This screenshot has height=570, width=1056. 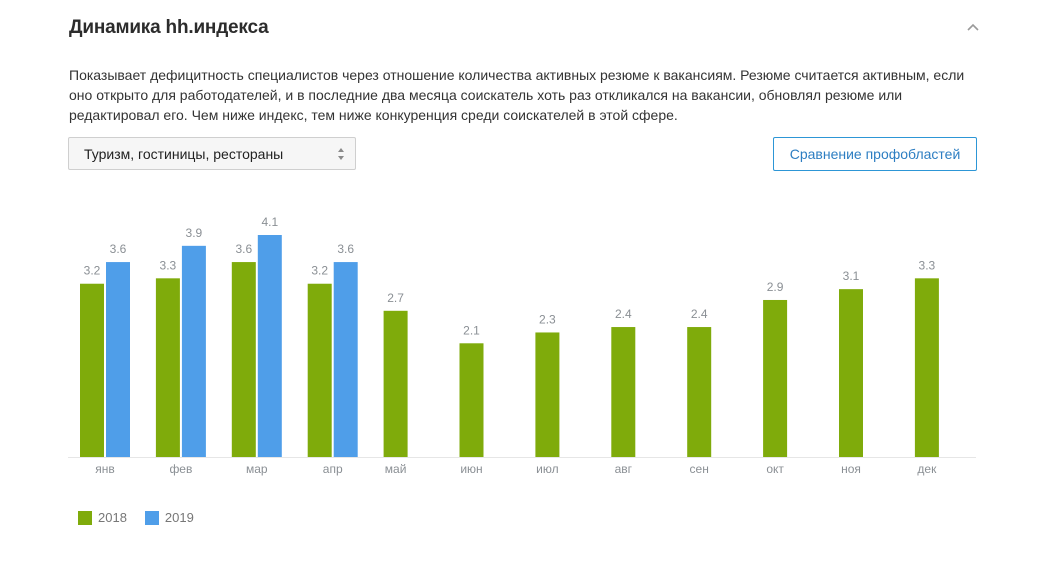 I want to click on legend-label: 2018, so click(x=112, y=517).